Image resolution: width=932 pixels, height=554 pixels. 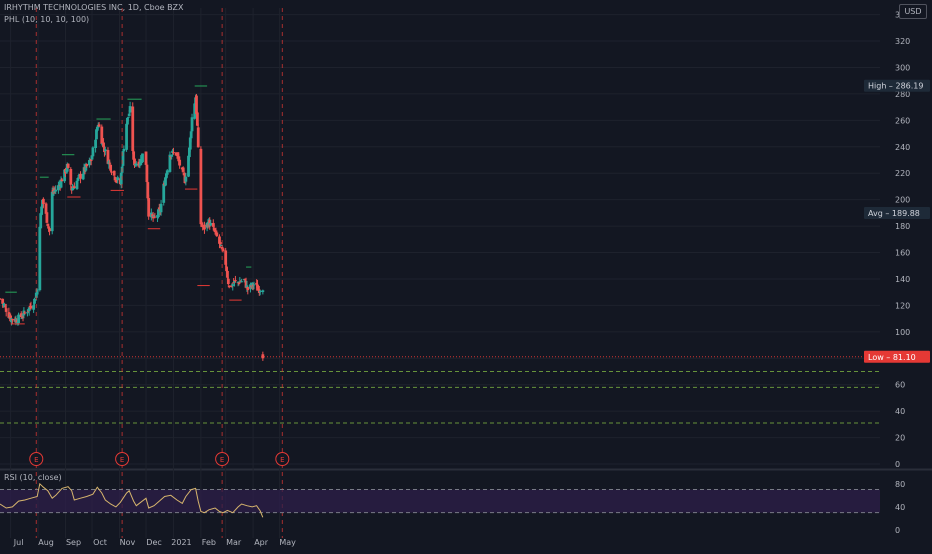 What do you see at coordinates (209, 542) in the screenshot?
I see `time-tick-label: Feb` at bounding box center [209, 542].